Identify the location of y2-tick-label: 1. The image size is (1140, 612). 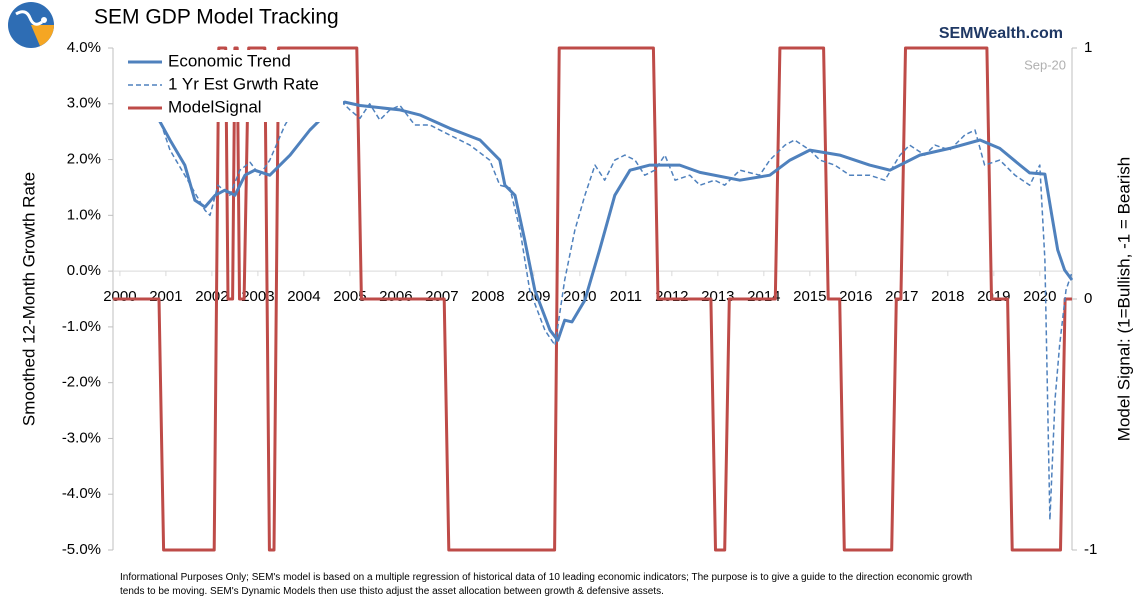
(1088, 47).